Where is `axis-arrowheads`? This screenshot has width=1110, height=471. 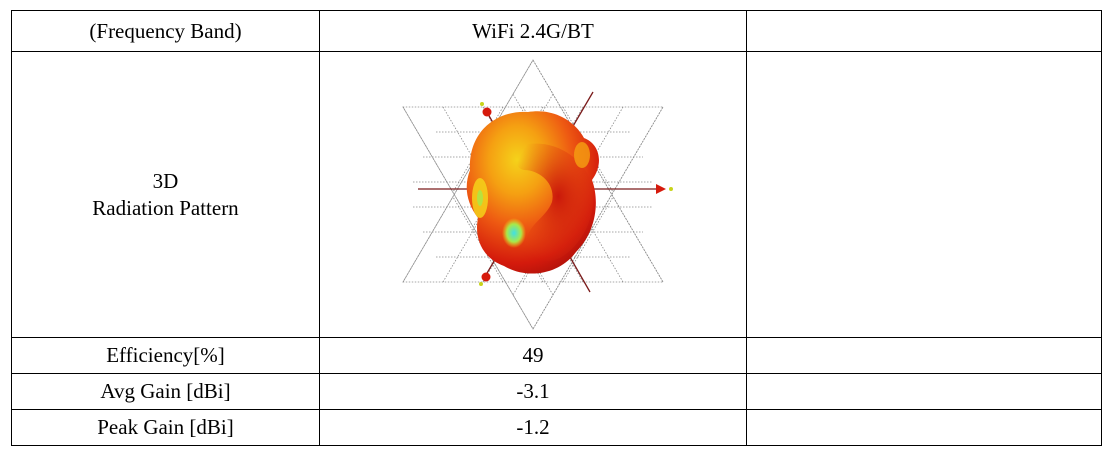
axis-arrowheads is located at coordinates (573, 194).